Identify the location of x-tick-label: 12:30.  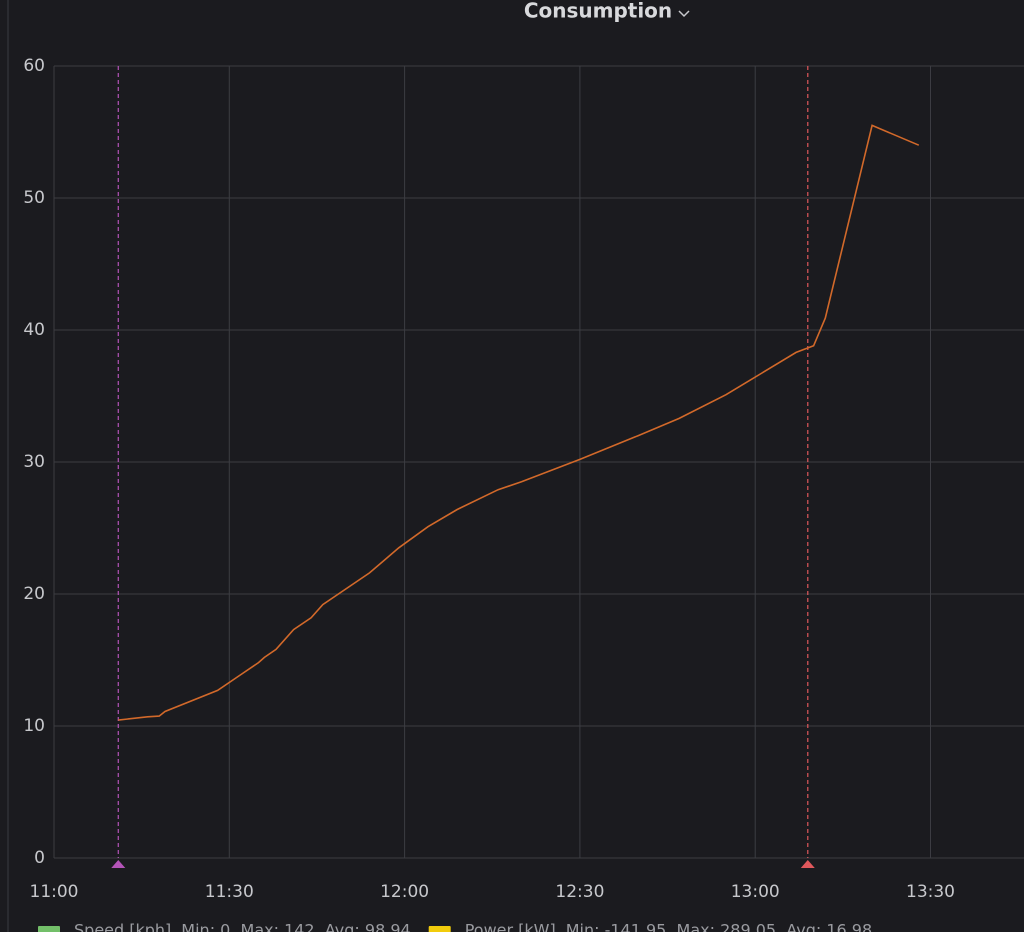
(579, 892).